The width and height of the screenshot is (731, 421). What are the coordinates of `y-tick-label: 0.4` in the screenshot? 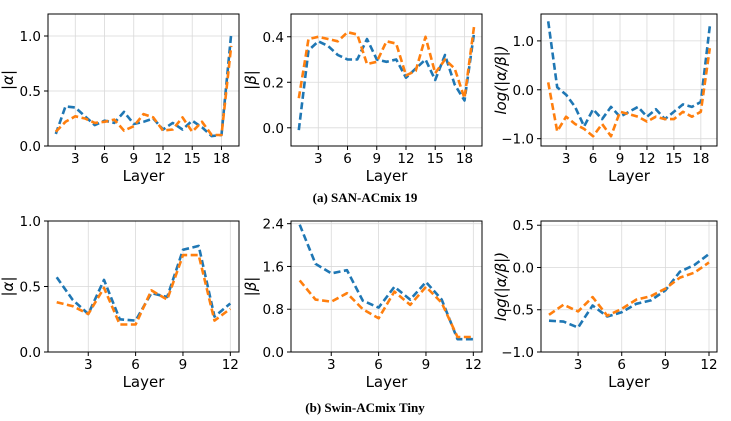 It's located at (273, 38).